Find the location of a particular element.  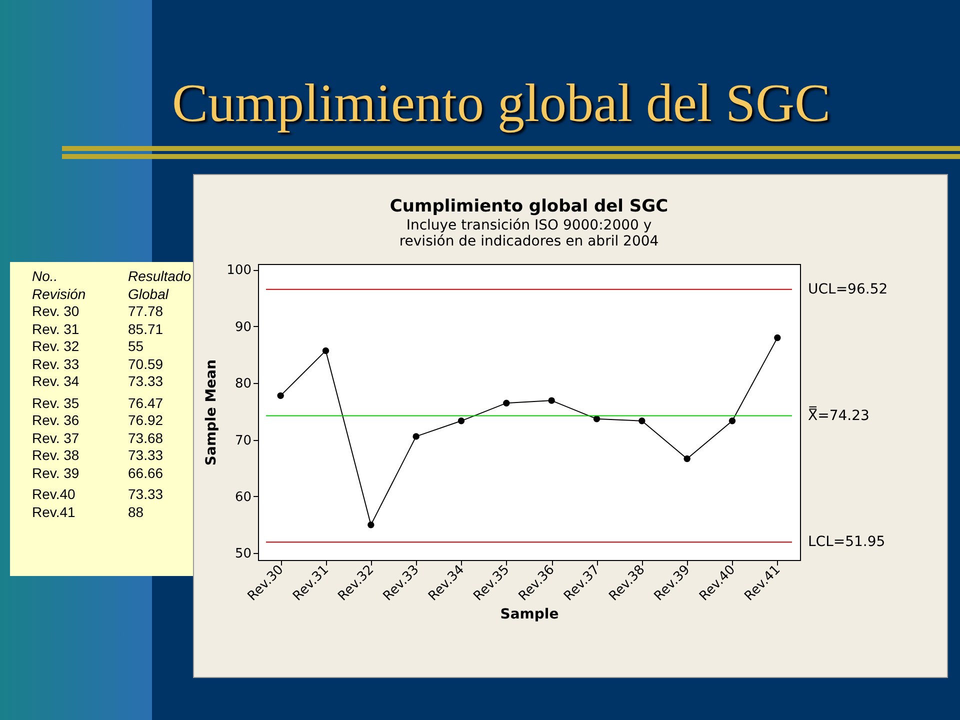

ref-line-label: LCL=51.95 is located at coordinates (847, 542).